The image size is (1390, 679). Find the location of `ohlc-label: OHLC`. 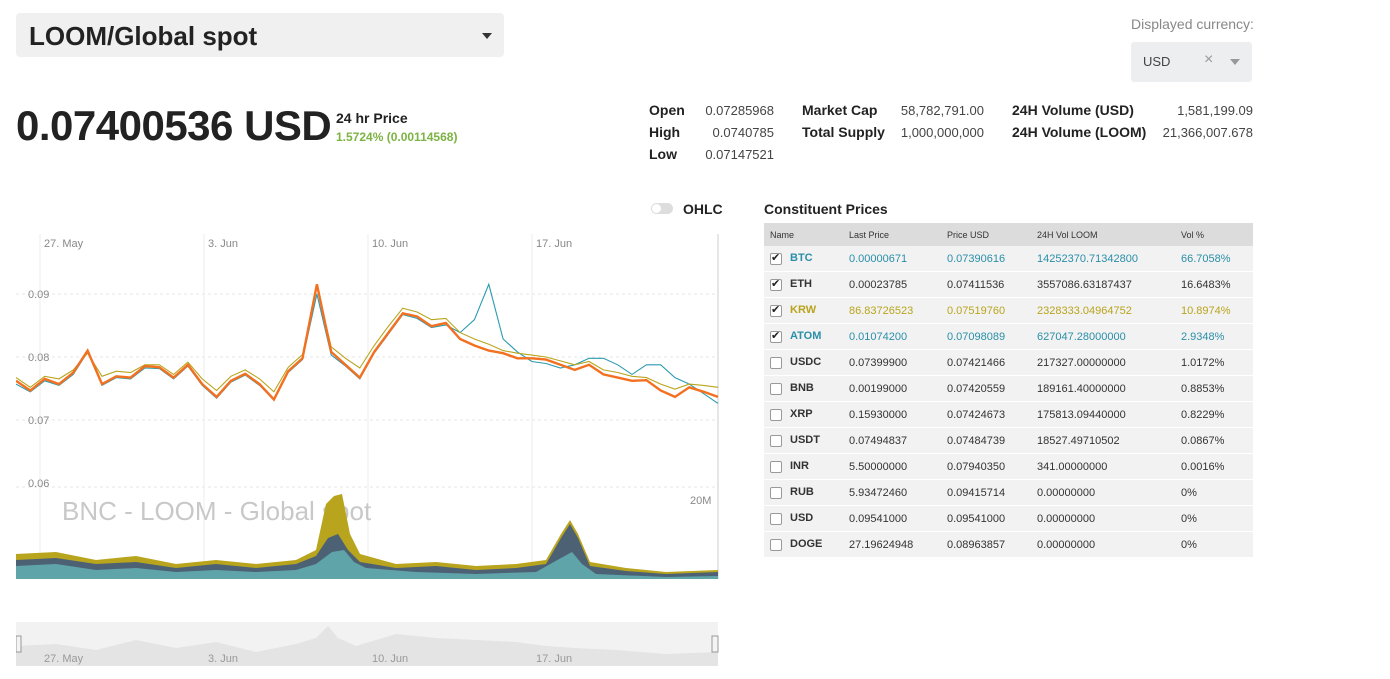

ohlc-label: OHLC is located at coordinates (703, 209).